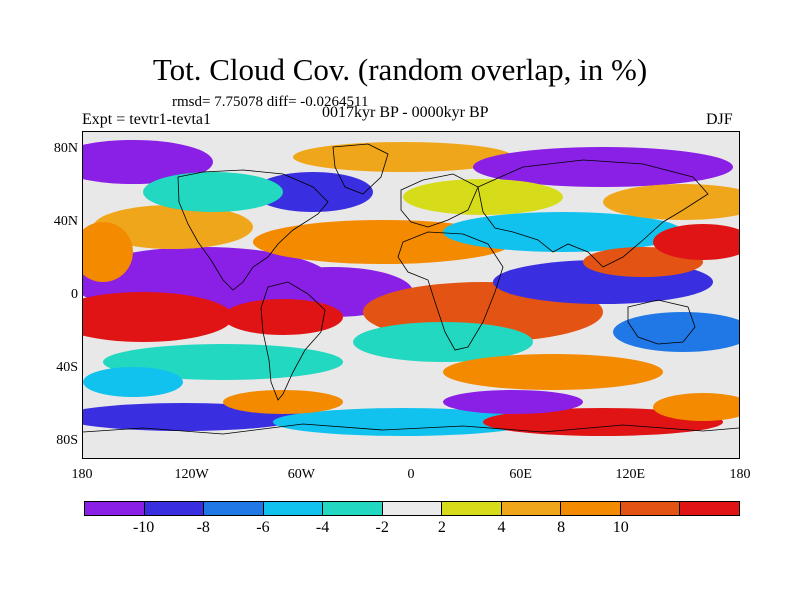 This screenshot has width=800, height=600. I want to click on coast-asia, so click(593, 213).